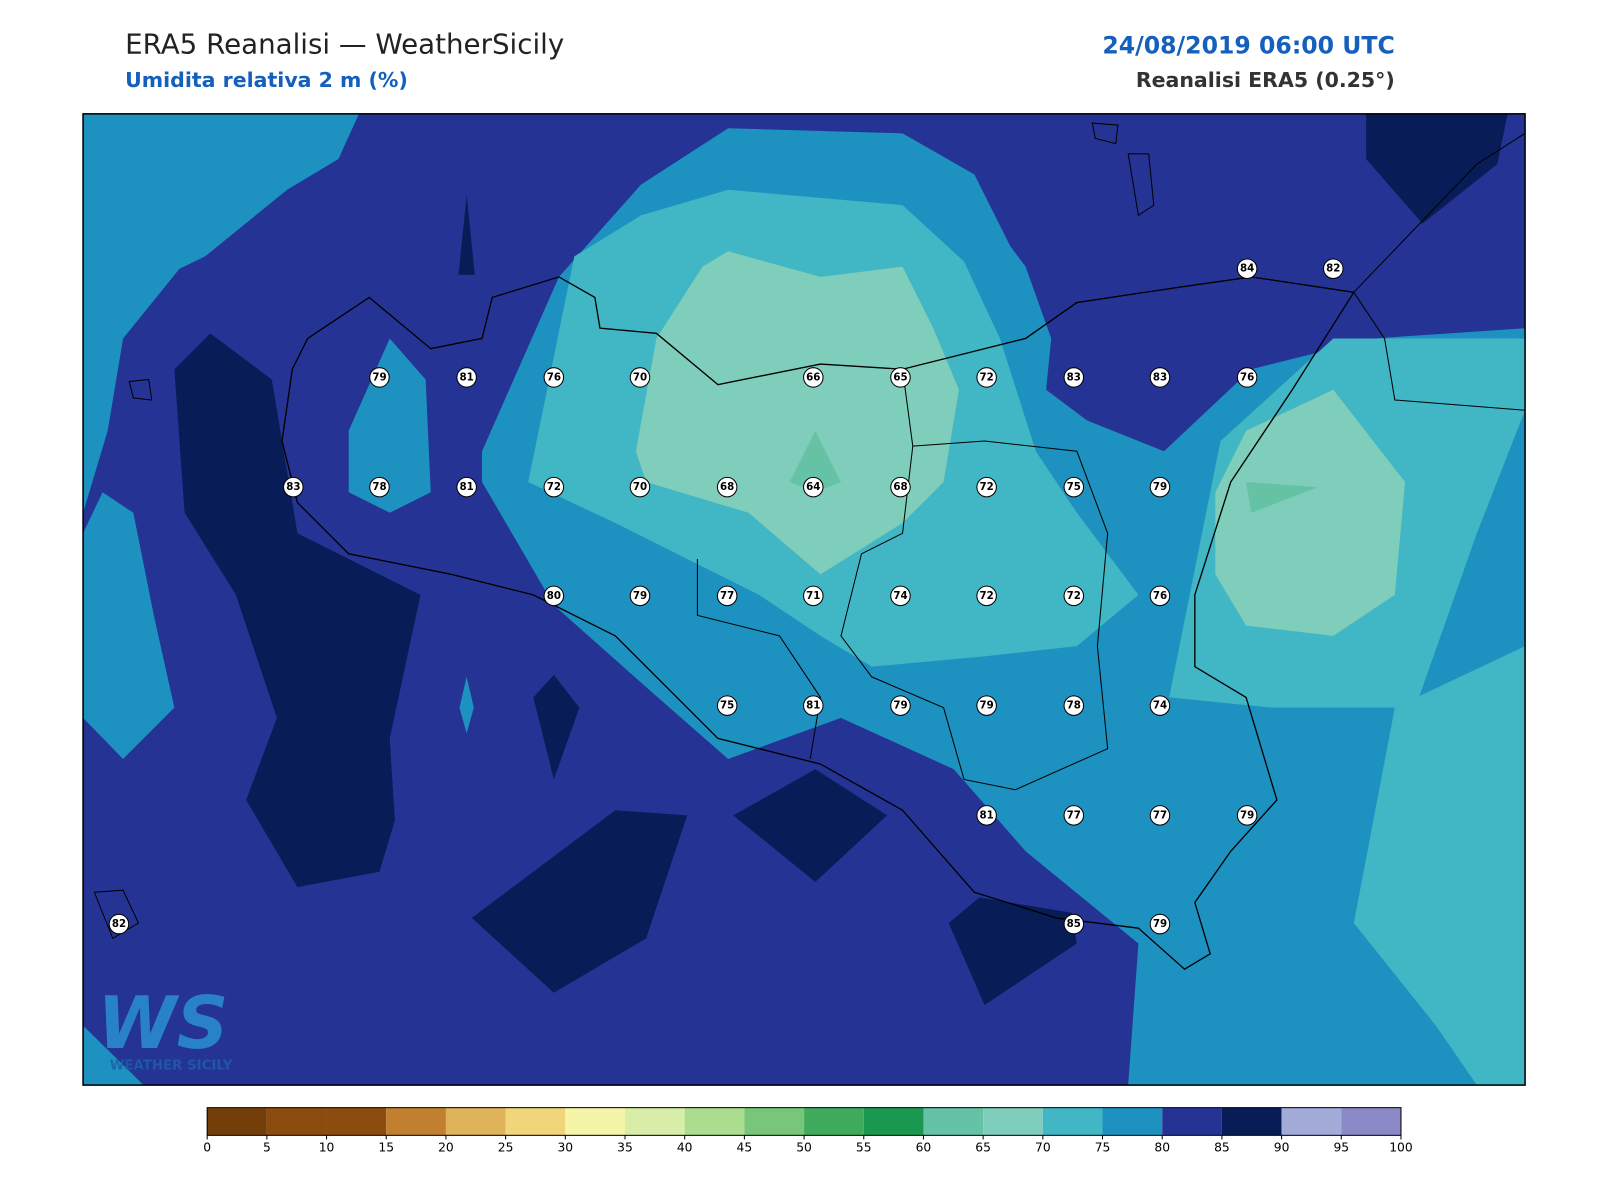  I want to click on station-value: 74, so click(900, 596).